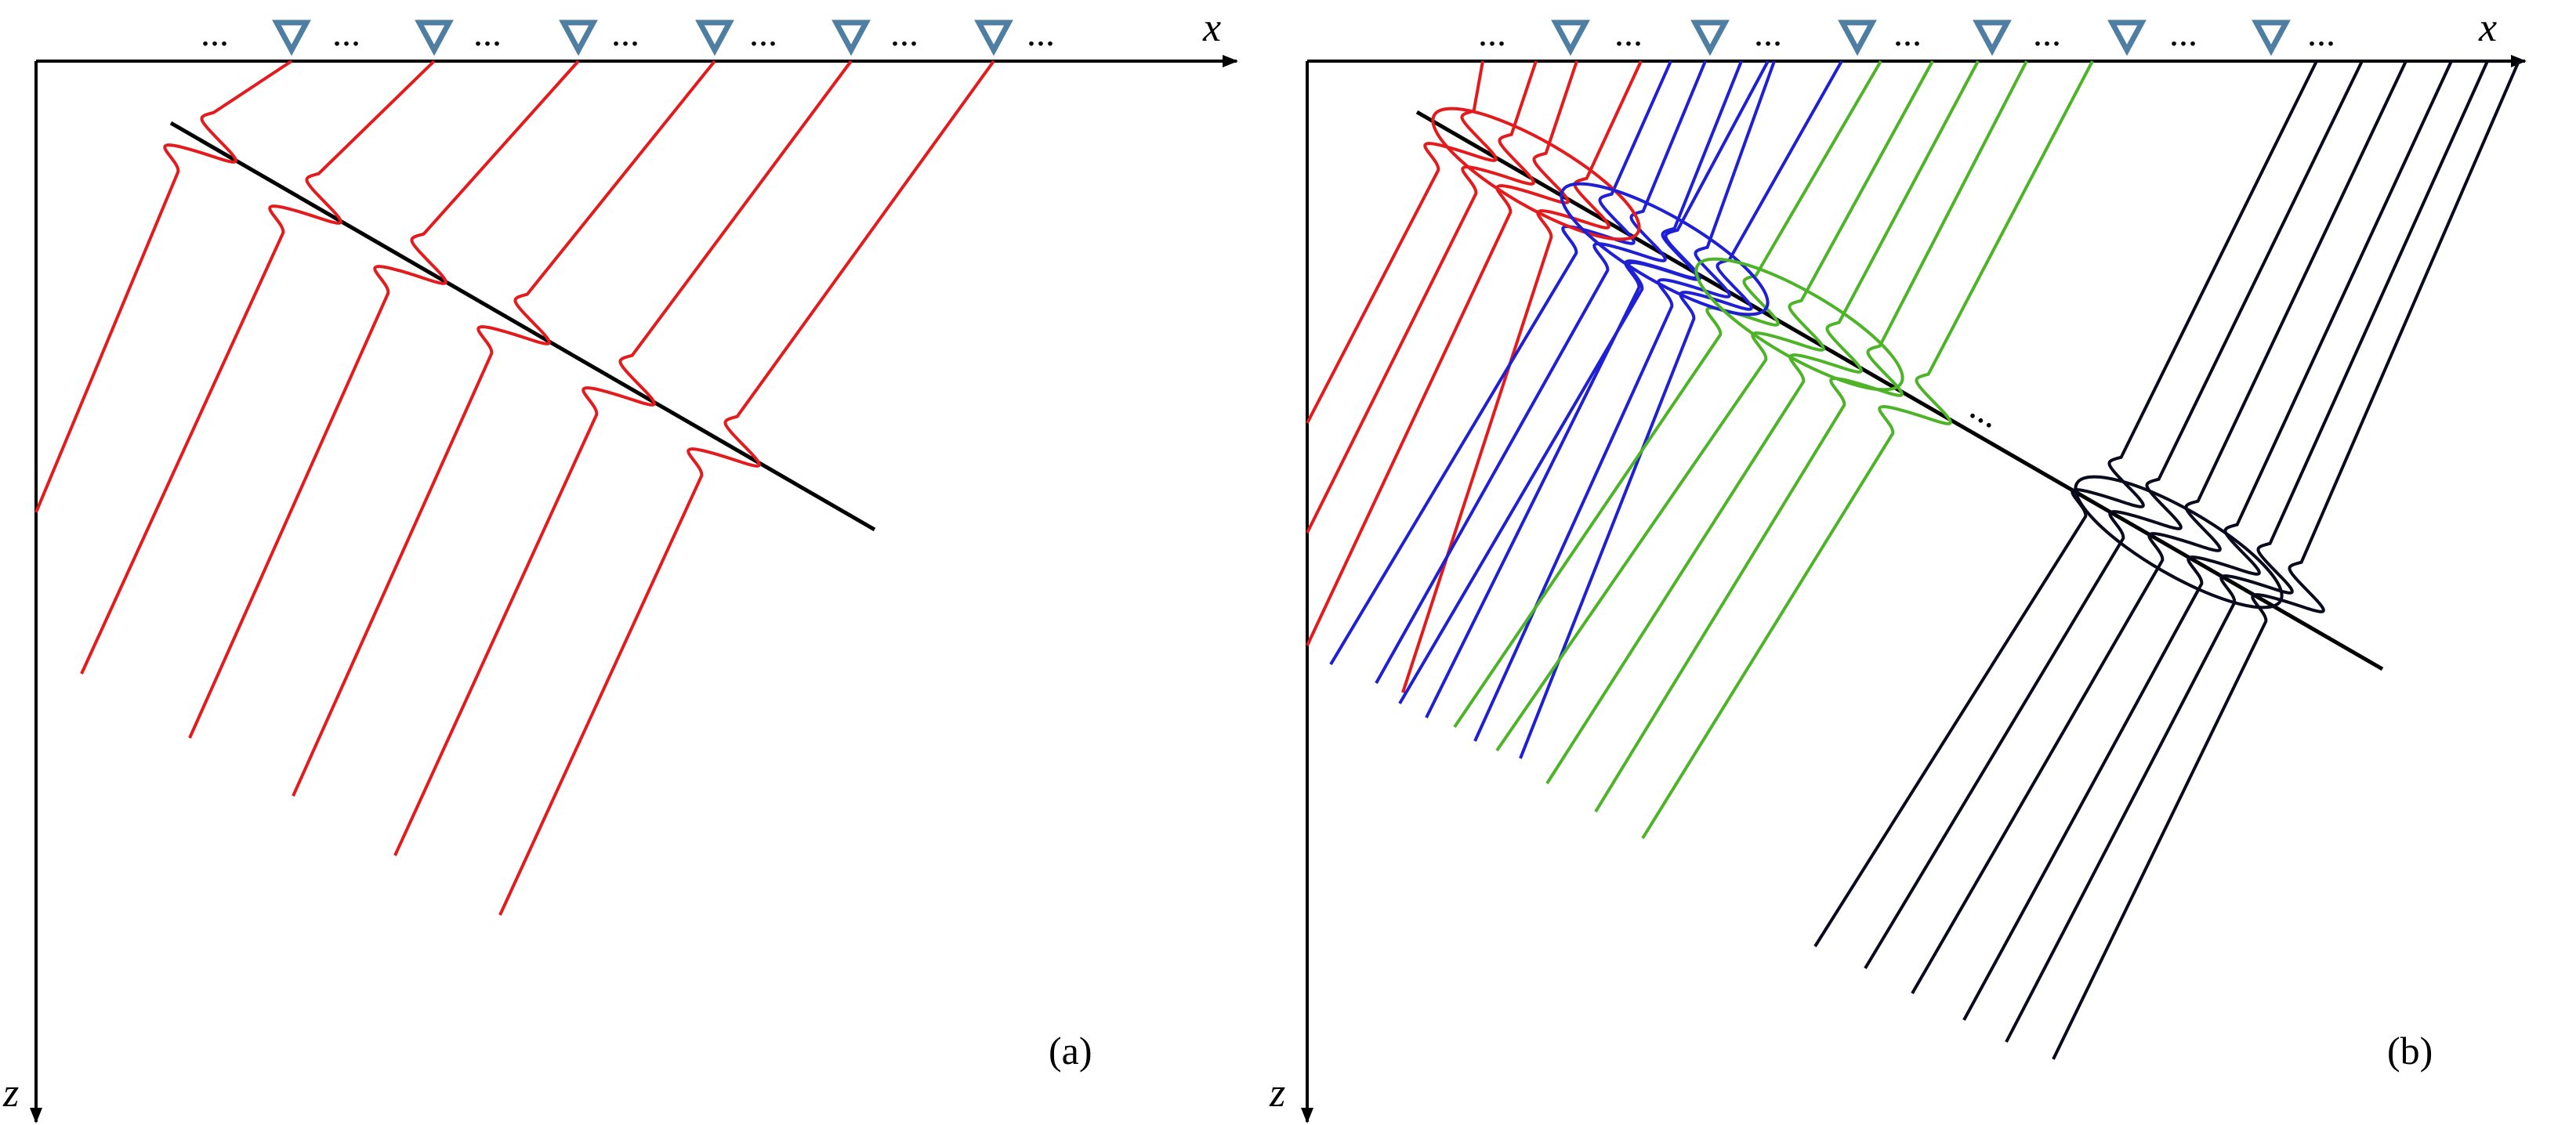 Image resolution: width=2576 pixels, height=1125 pixels. Describe the element at coordinates (2410, 1051) in the screenshot. I see `panel-label: (b)` at that location.